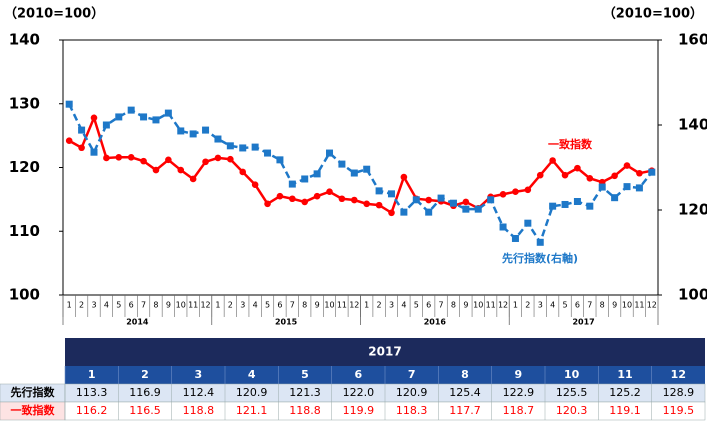  Describe the element at coordinates (653, 14) in the screenshot. I see `y2-axis-unit: （2010=100）` at that location.